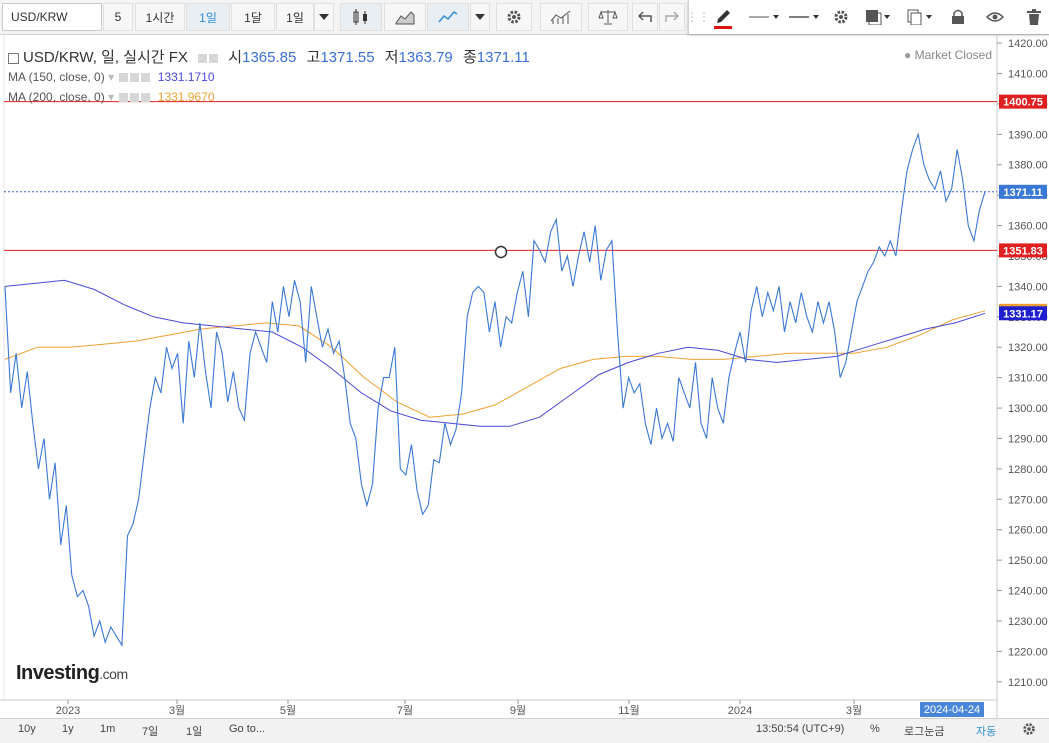 This screenshot has height=743, width=1049. I want to click on chevron-down-icon, so click(324, 17).